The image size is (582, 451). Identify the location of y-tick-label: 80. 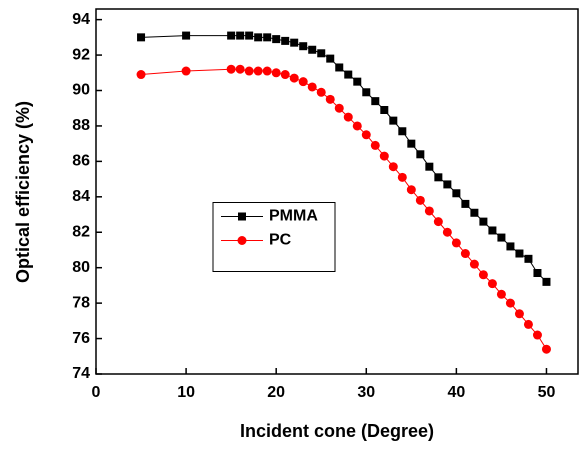
(81, 267).